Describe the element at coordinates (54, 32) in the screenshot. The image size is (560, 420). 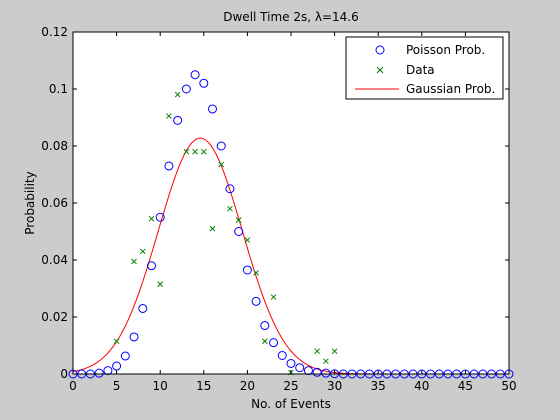
I see `y-tick-label: 0.12` at that location.